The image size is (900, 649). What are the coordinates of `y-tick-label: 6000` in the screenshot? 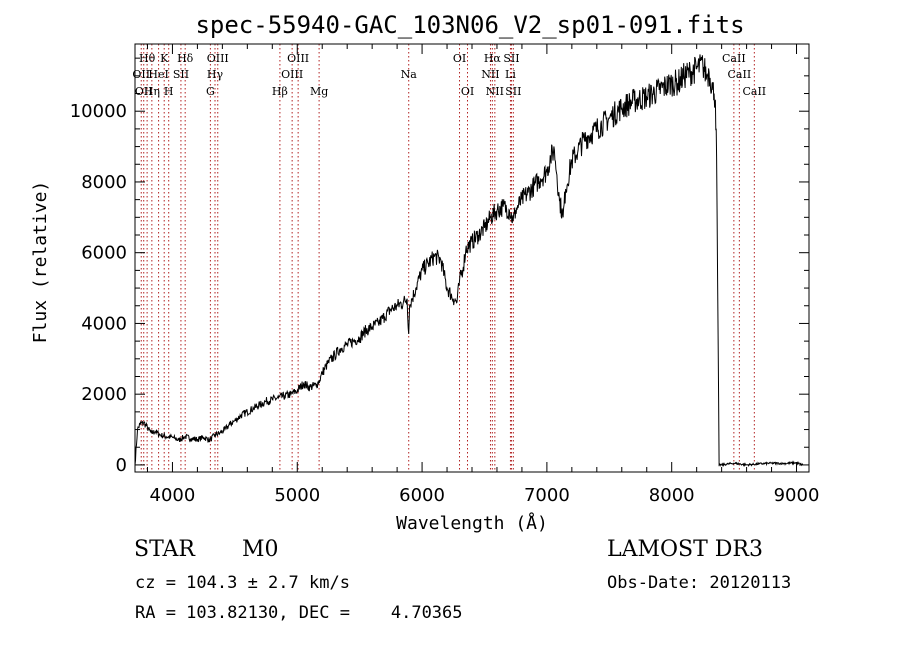 It's located at (104, 253).